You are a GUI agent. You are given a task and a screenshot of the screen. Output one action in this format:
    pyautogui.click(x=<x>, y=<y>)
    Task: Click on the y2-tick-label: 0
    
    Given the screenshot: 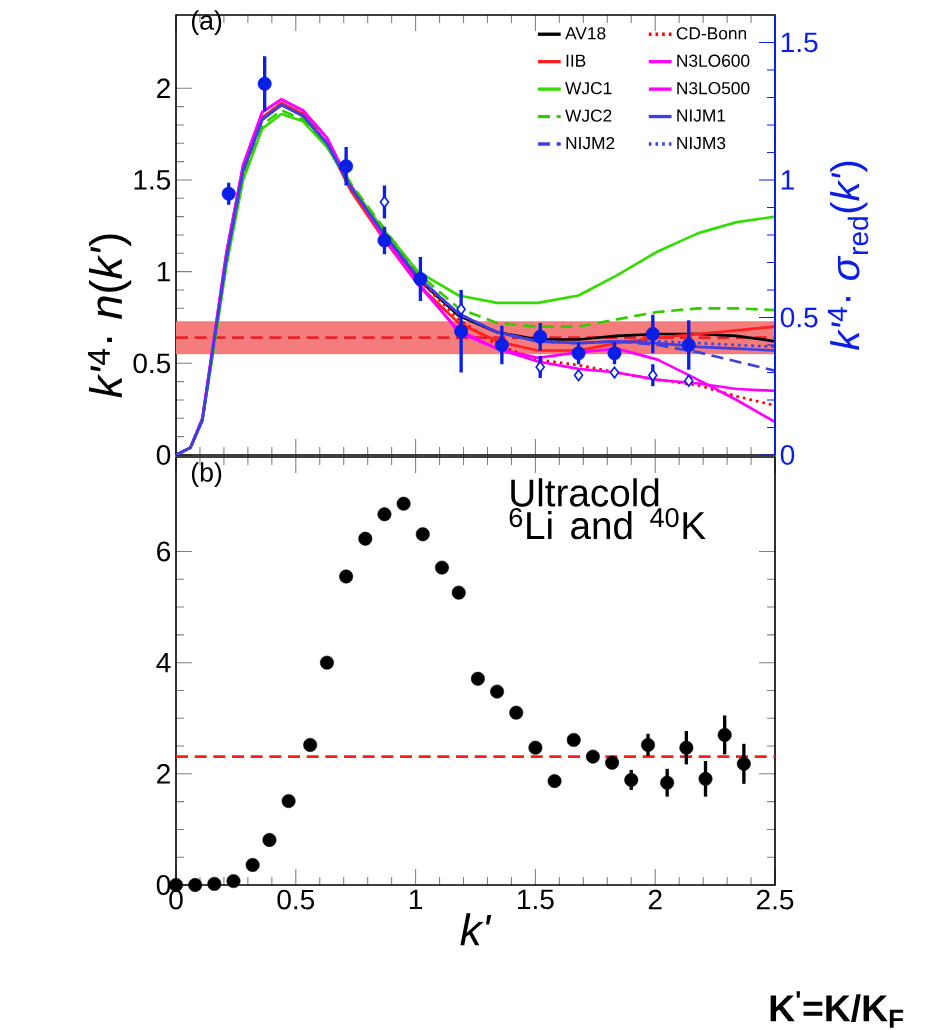 What is the action you would take?
    pyautogui.click(x=787, y=455)
    